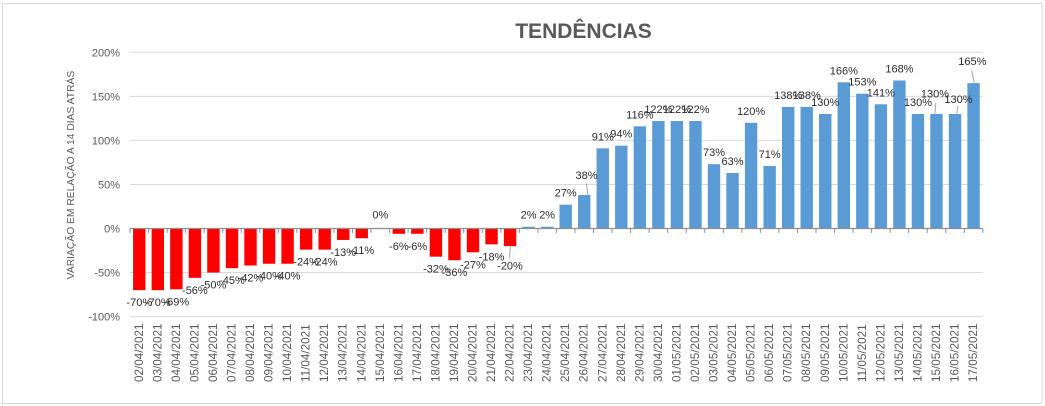 This screenshot has width=1045, height=406. What do you see at coordinates (602, 353) in the screenshot?
I see `svg-text: 27/04/2021` at bounding box center [602, 353].